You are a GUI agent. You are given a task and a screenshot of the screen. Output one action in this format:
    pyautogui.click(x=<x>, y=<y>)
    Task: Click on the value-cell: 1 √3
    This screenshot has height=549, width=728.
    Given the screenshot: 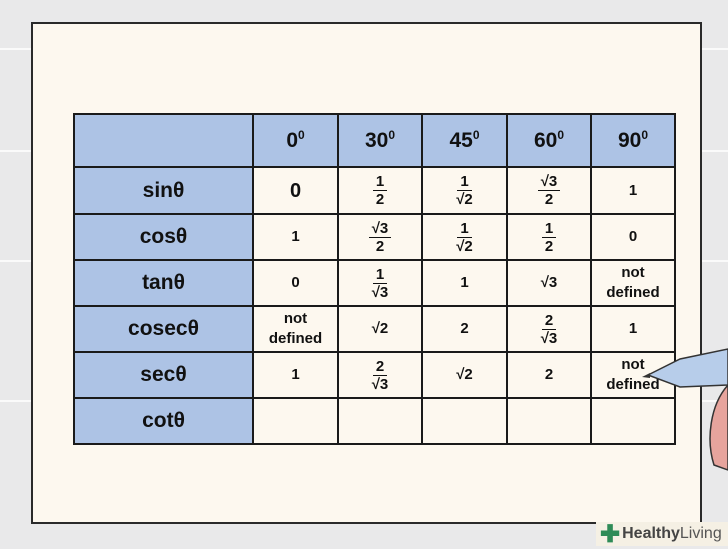 What is the action you would take?
    pyautogui.click(x=380, y=283)
    